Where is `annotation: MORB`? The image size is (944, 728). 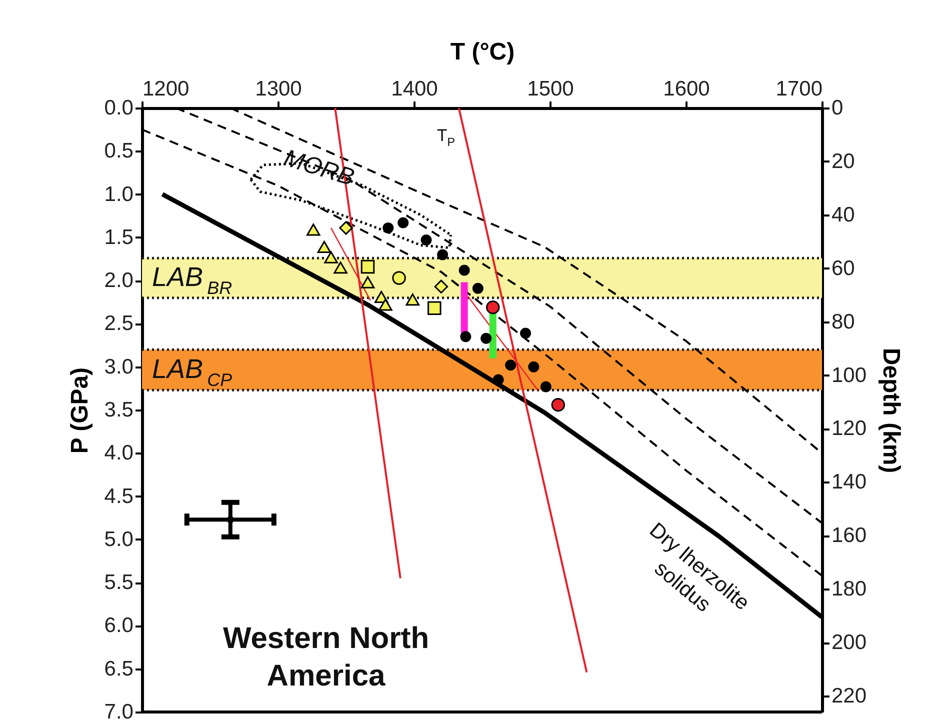 annotation: MORB is located at coordinates (319, 168).